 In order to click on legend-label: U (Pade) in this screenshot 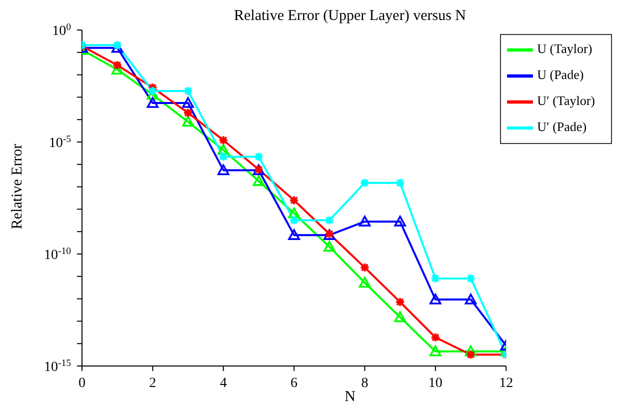, I will do `click(560, 74)`.